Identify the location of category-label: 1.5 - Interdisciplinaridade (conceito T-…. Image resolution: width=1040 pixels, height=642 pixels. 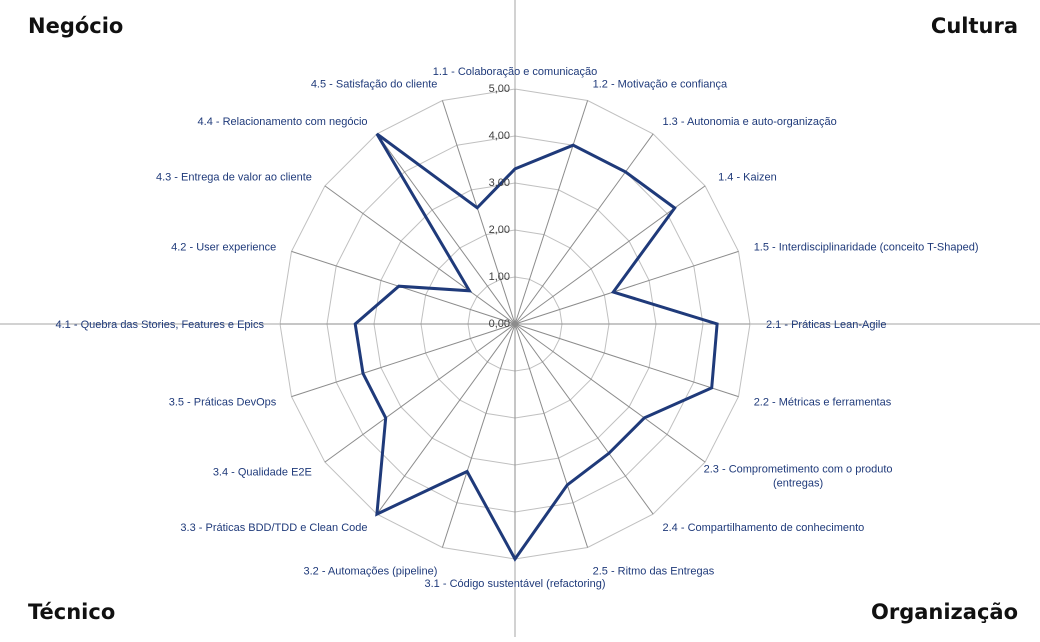
(866, 247).